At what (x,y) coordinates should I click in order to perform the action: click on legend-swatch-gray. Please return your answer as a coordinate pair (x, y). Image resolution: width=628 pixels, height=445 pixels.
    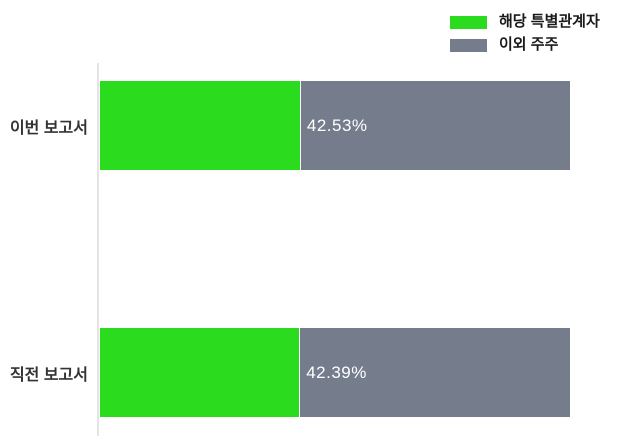
    Looking at the image, I should click on (468, 45).